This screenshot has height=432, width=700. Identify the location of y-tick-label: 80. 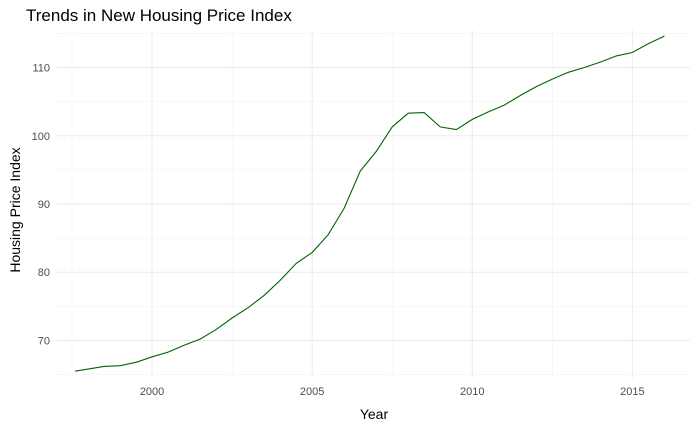
(44, 273).